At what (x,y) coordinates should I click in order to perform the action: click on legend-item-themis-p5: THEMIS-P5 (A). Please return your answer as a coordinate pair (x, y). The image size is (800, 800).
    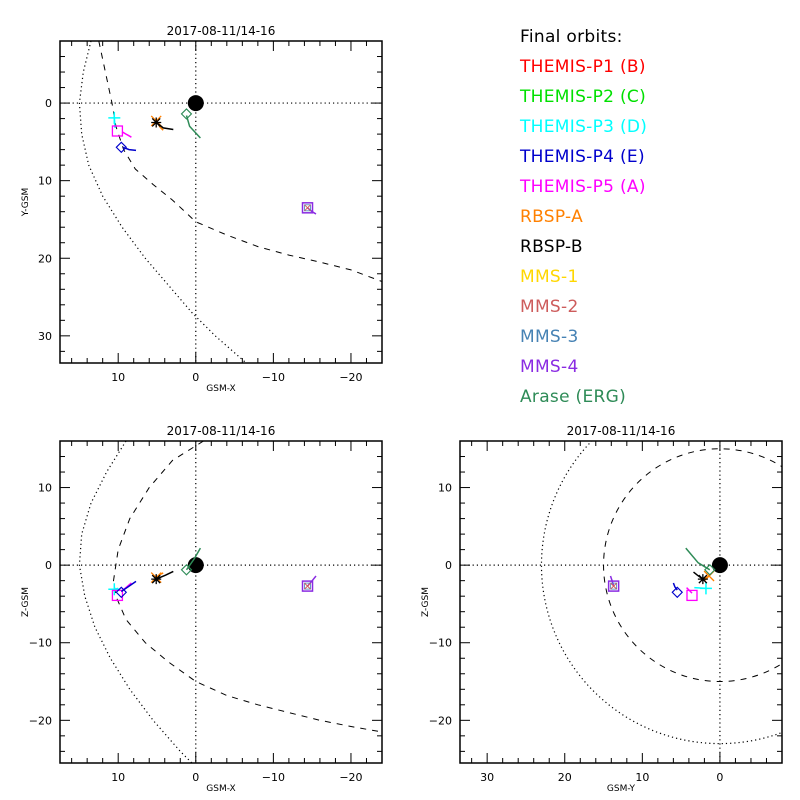
    Looking at the image, I should click on (583, 187).